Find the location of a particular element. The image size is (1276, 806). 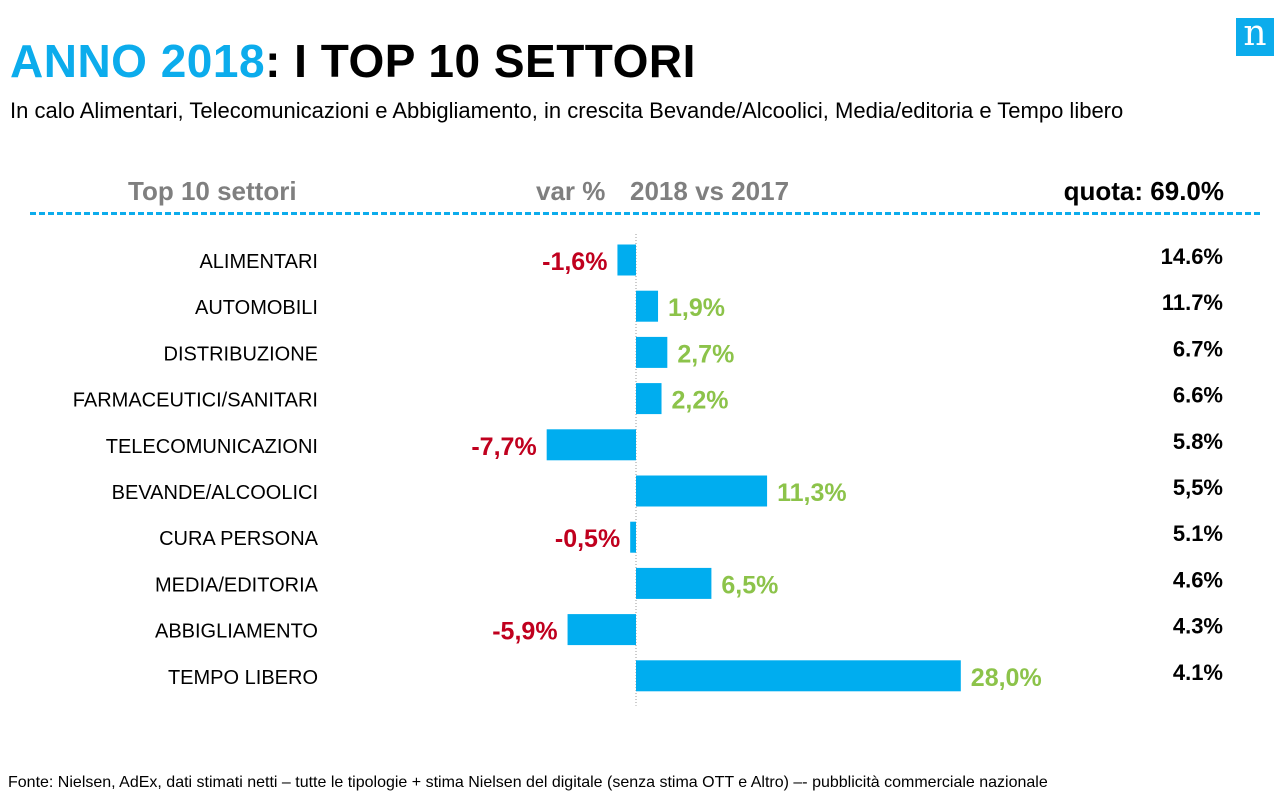

quota-value: 4.1% is located at coordinates (1198, 672).